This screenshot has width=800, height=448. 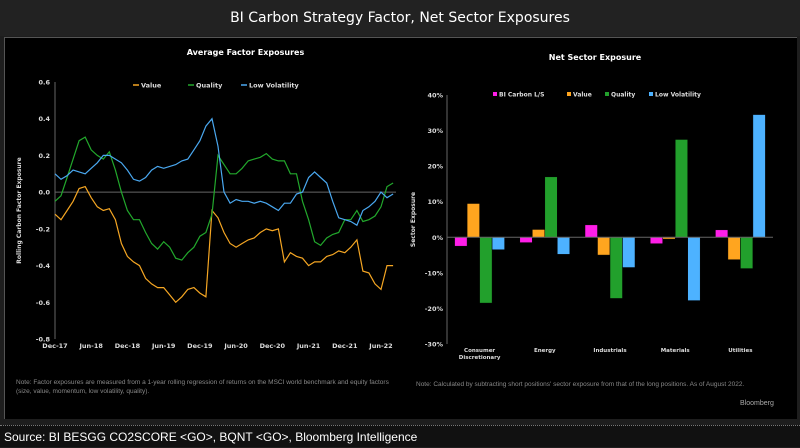 I want to click on x-tick-label: Dec-17, so click(x=54, y=346).